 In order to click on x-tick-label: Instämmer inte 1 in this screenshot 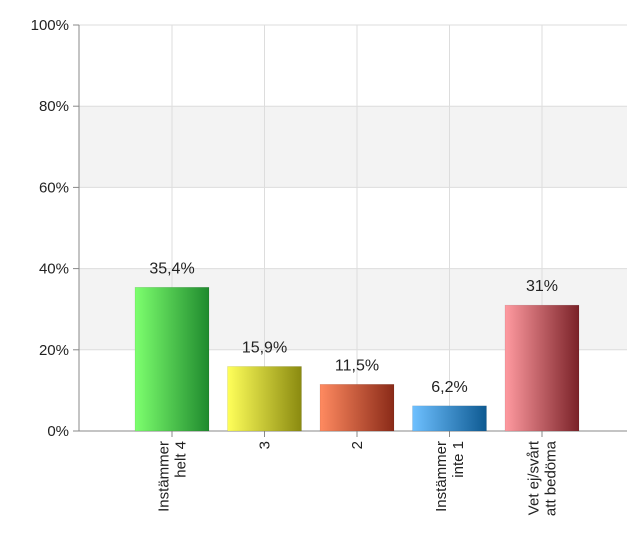, I will do `click(450, 476)`.